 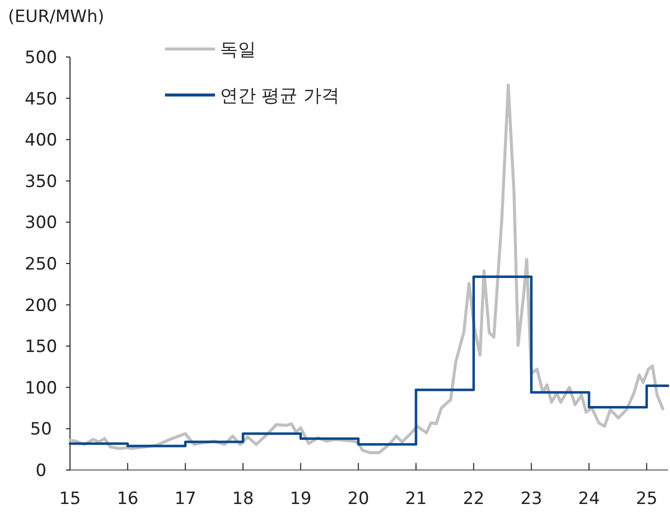 I want to click on x-tick-label: 21, so click(x=416, y=499).